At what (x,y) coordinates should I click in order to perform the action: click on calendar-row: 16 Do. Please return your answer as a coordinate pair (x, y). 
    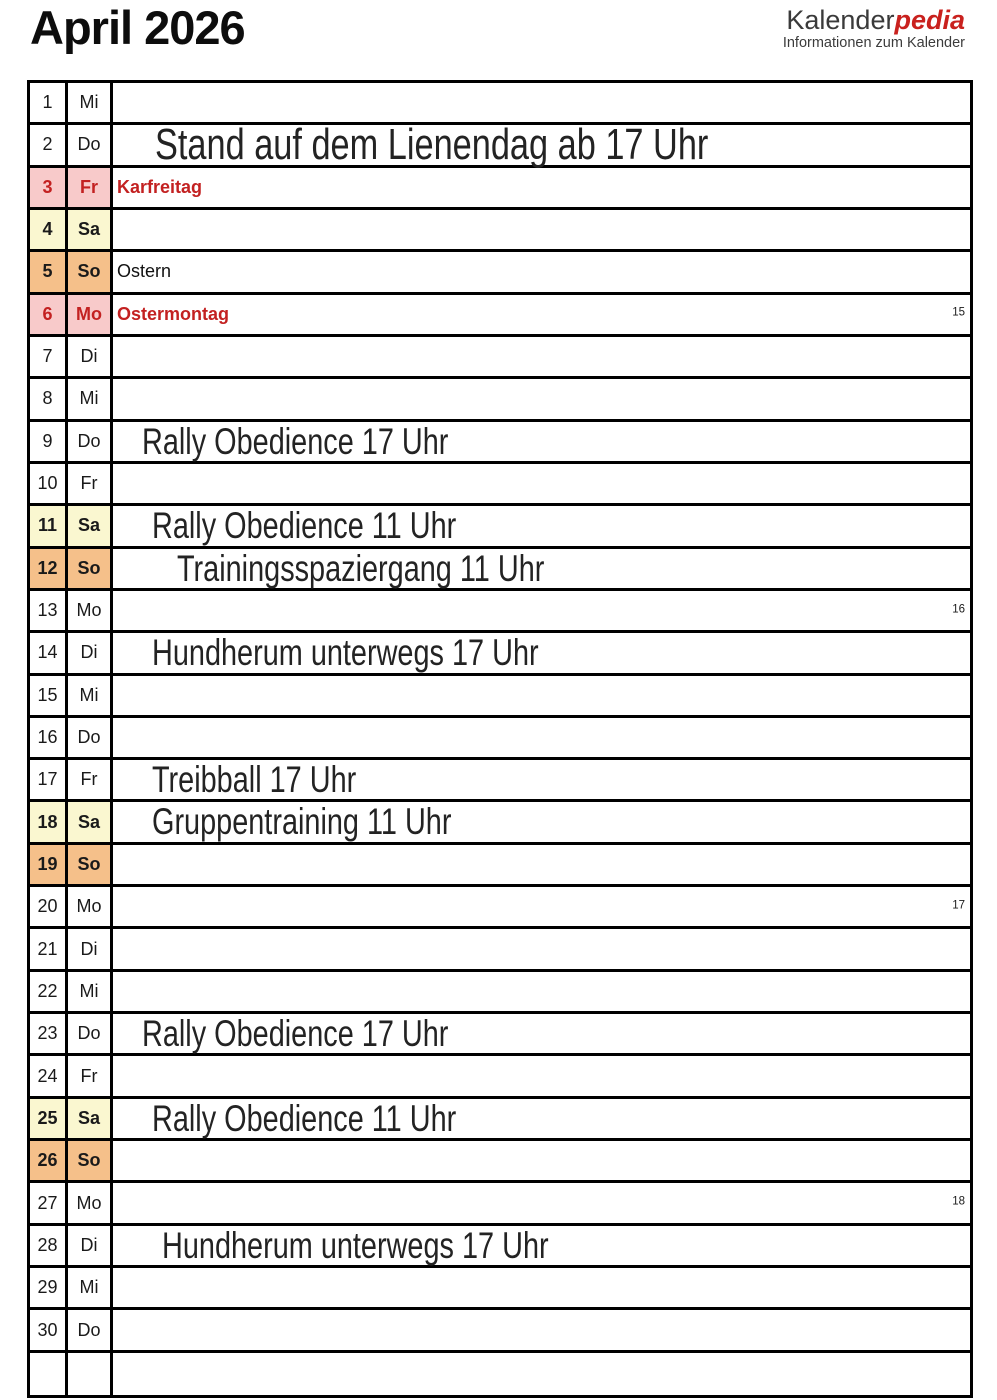
    Looking at the image, I should click on (500, 739).